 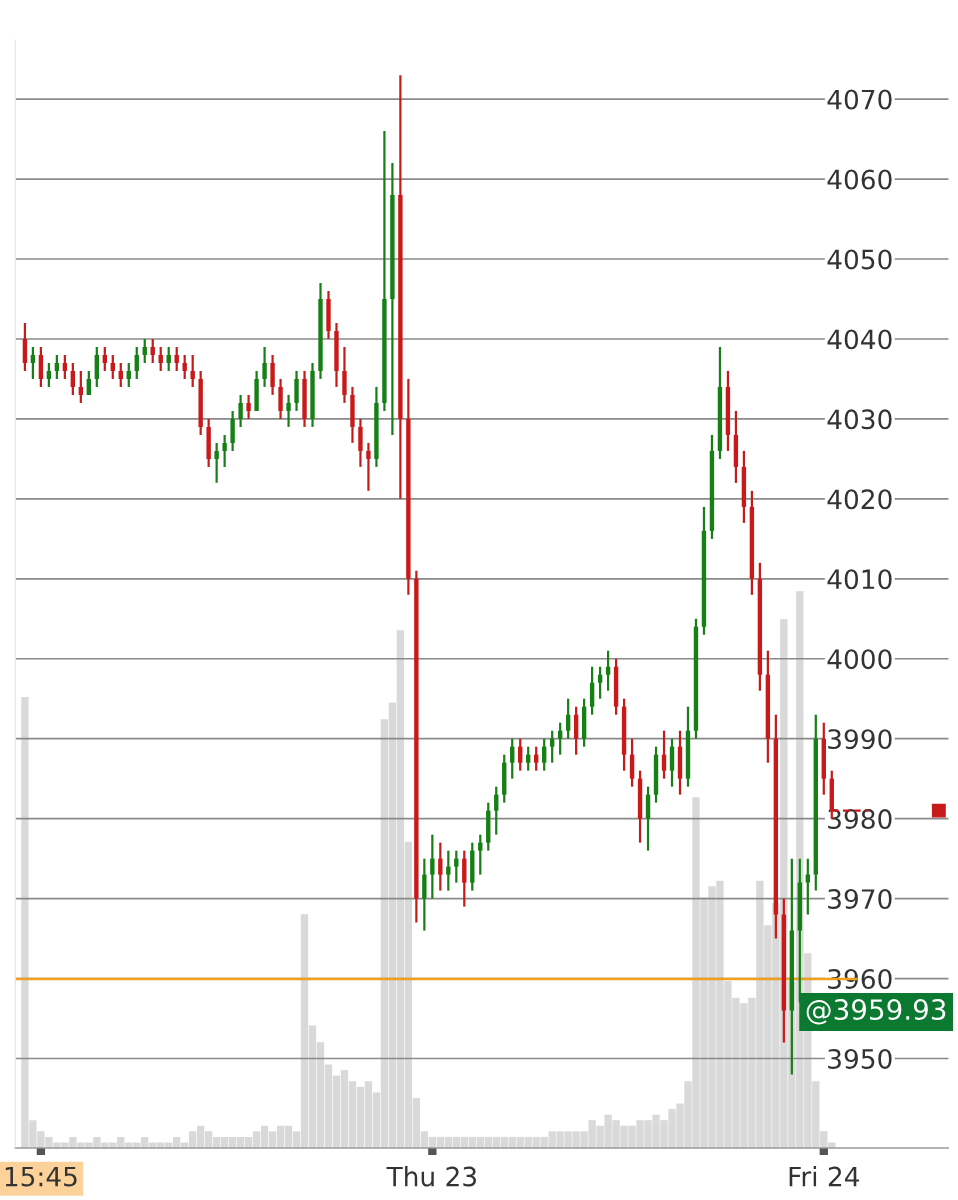 What do you see at coordinates (876, 1012) in the screenshot?
I see `ref-line-label: @3959.93` at bounding box center [876, 1012].